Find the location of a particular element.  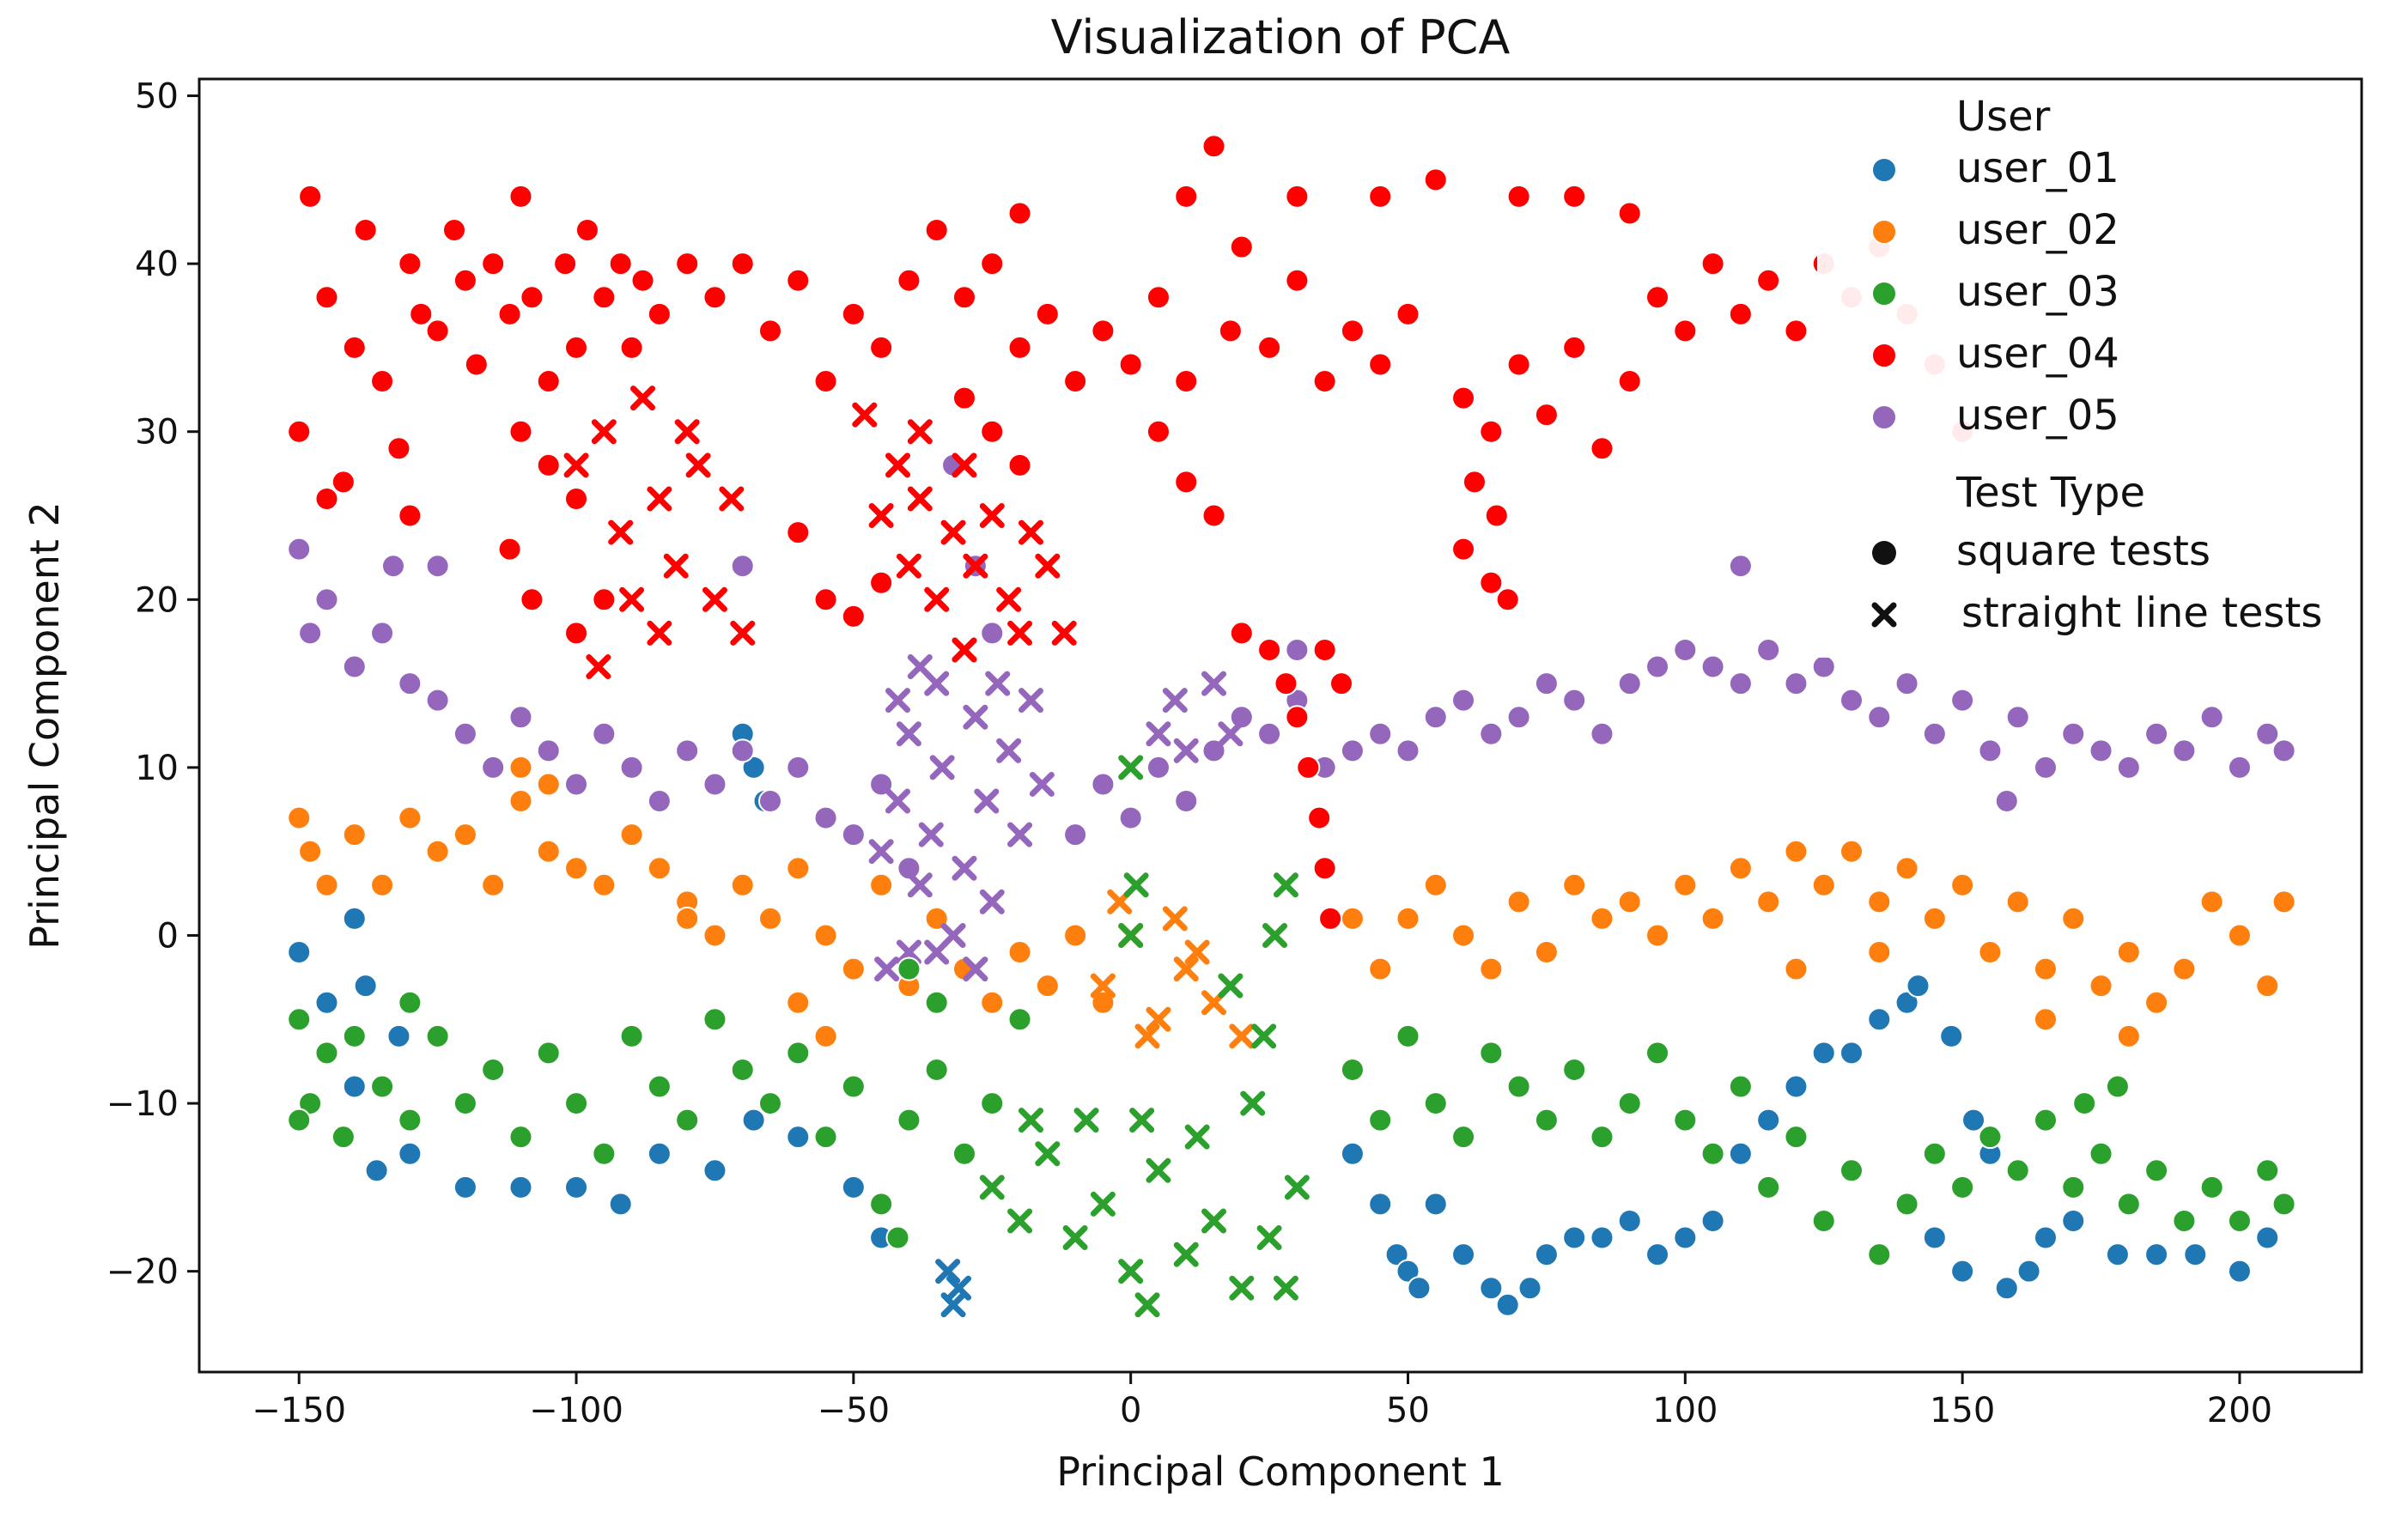

legend-label-user-03: user_03 is located at coordinates (2038, 292).